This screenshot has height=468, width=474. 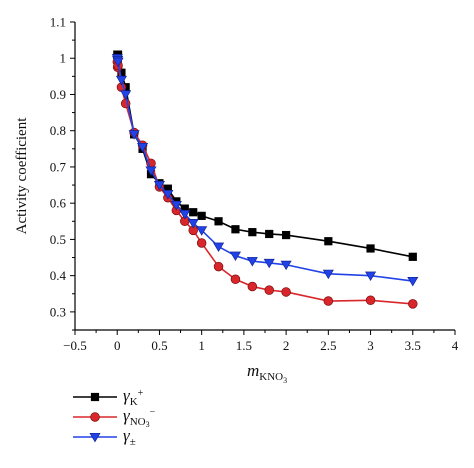 I want to click on x-axis-label: mKNO3, so click(x=267, y=373).